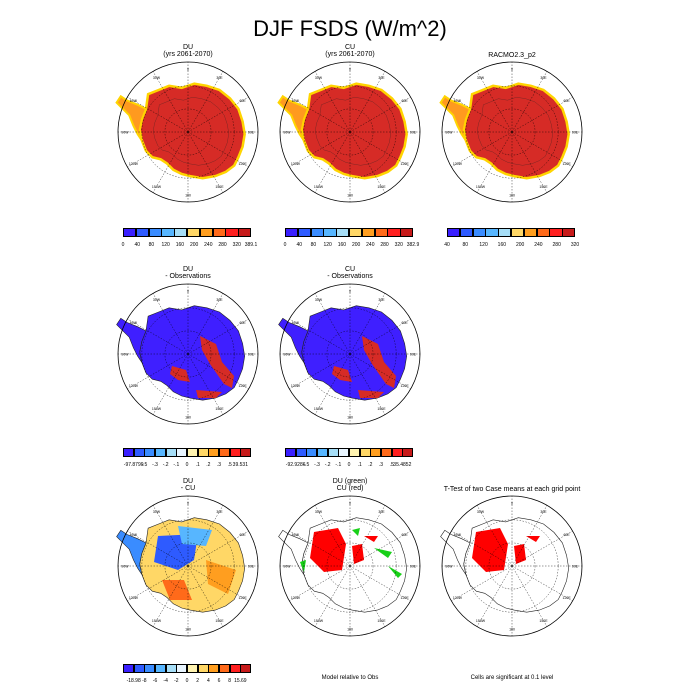 Image resolution: width=700 pixels, height=700 pixels. What do you see at coordinates (381, 465) in the screenshot?
I see `colorbar-label: .3` at bounding box center [381, 465].